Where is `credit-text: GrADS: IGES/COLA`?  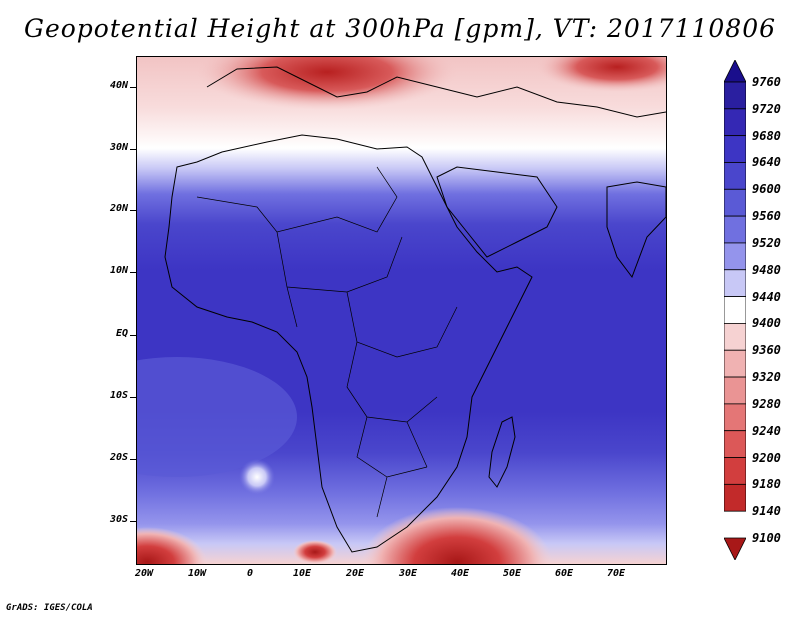 credit-text: GrADS: IGES/COLA is located at coordinates (49, 608).